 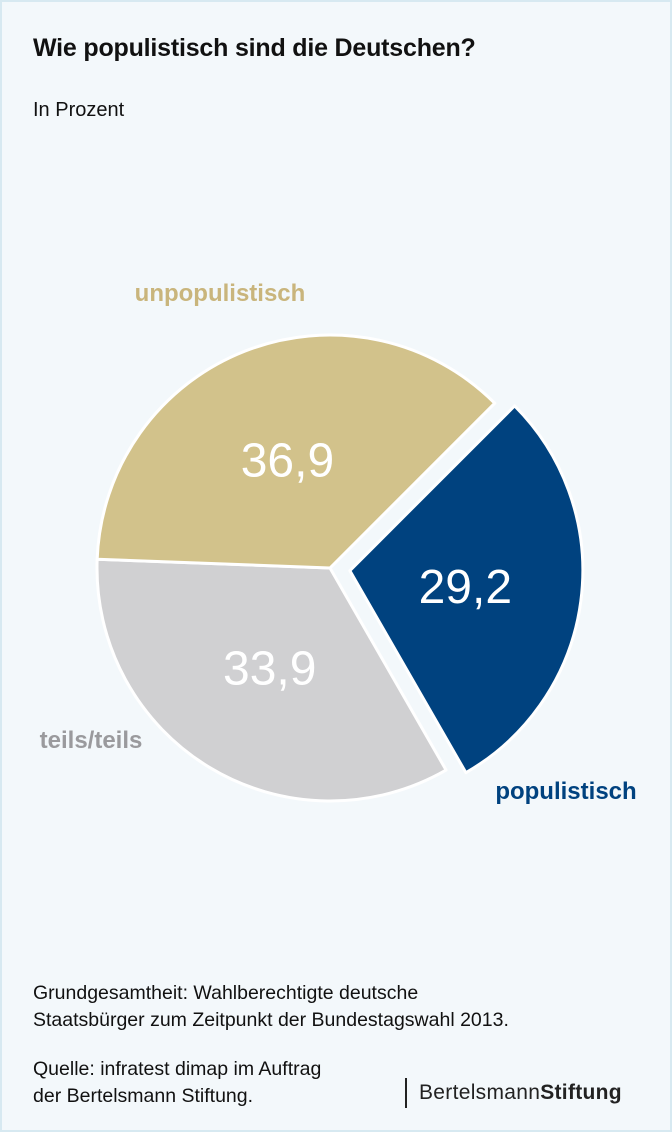 I want to click on pie-value-label: 36,9, so click(x=287, y=461).